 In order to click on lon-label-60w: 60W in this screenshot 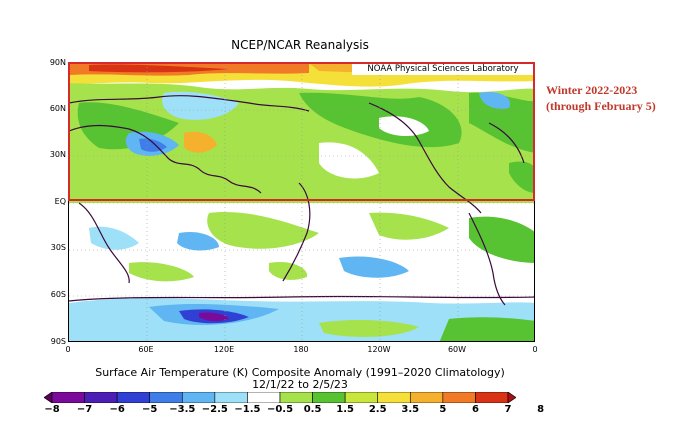, I will do `click(457, 349)`.